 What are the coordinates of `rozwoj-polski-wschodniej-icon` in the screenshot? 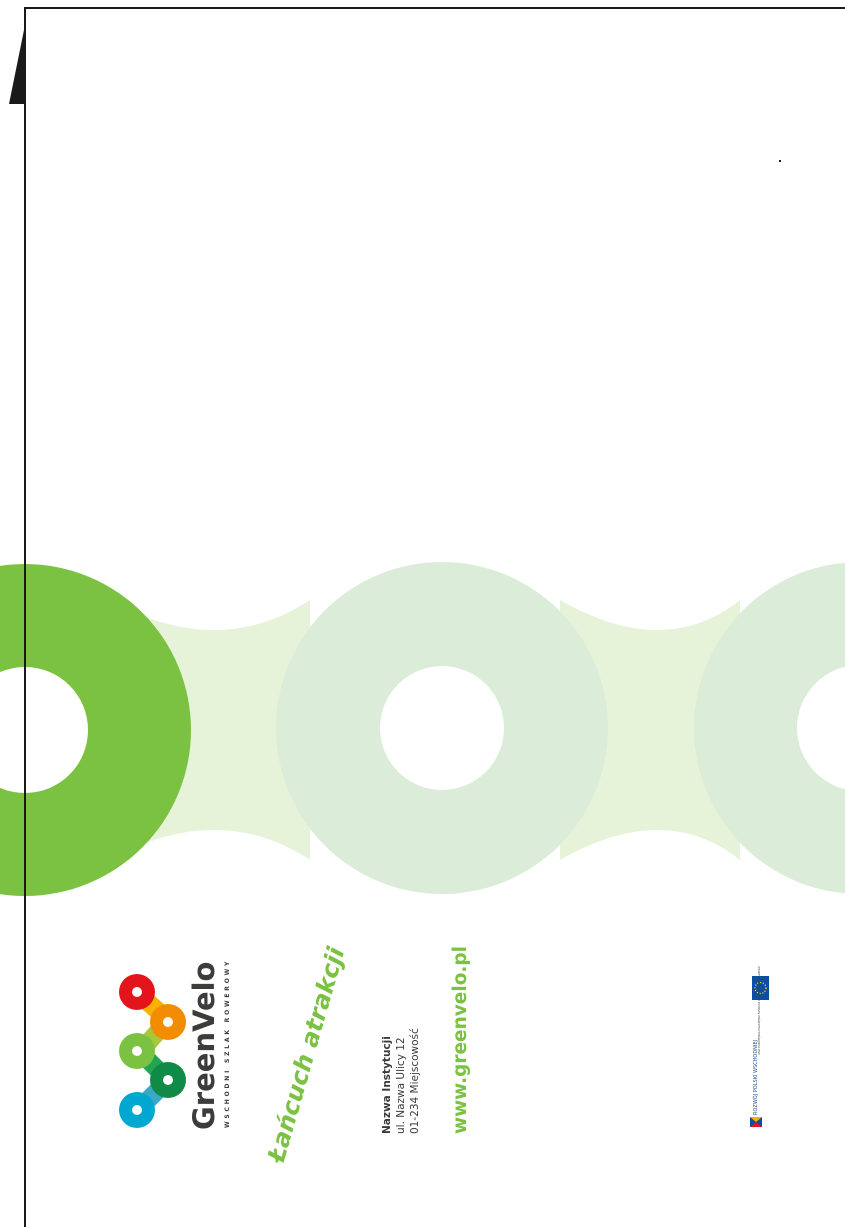 It's located at (756, 1122).